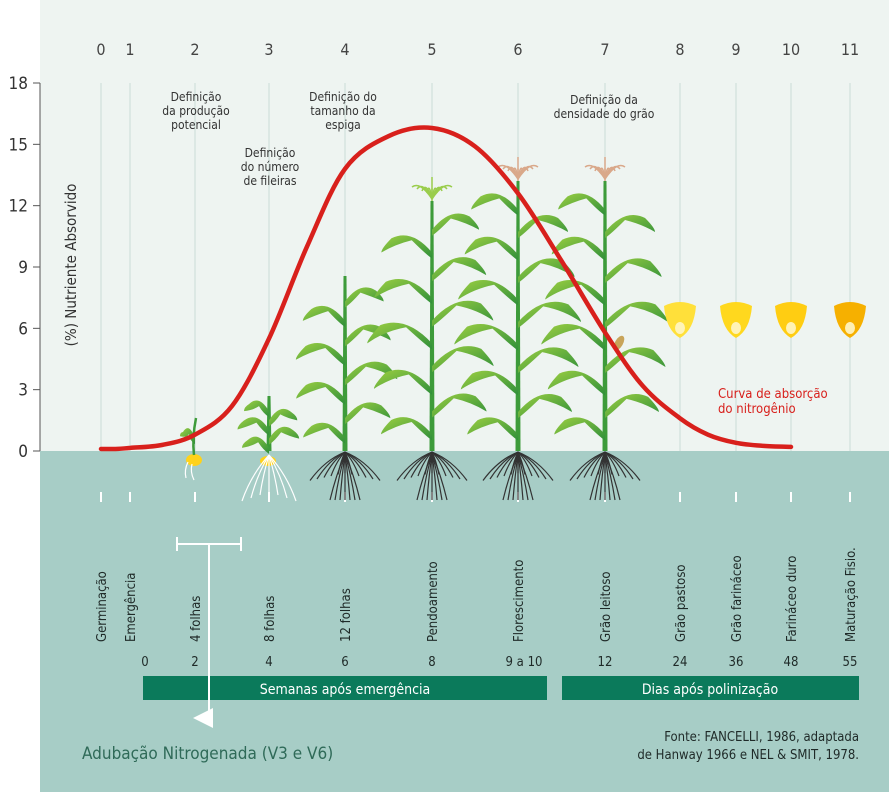  What do you see at coordinates (604, 100) in the screenshot?
I see `annotation-3-line-0: Definição da` at bounding box center [604, 100].